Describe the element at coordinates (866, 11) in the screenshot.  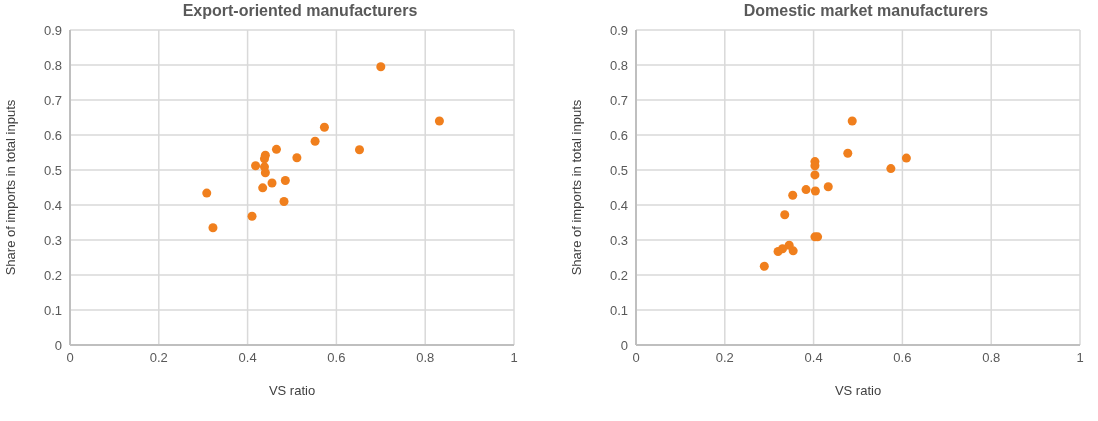
I see `chart-title: Domestic market manufacturers` at that location.